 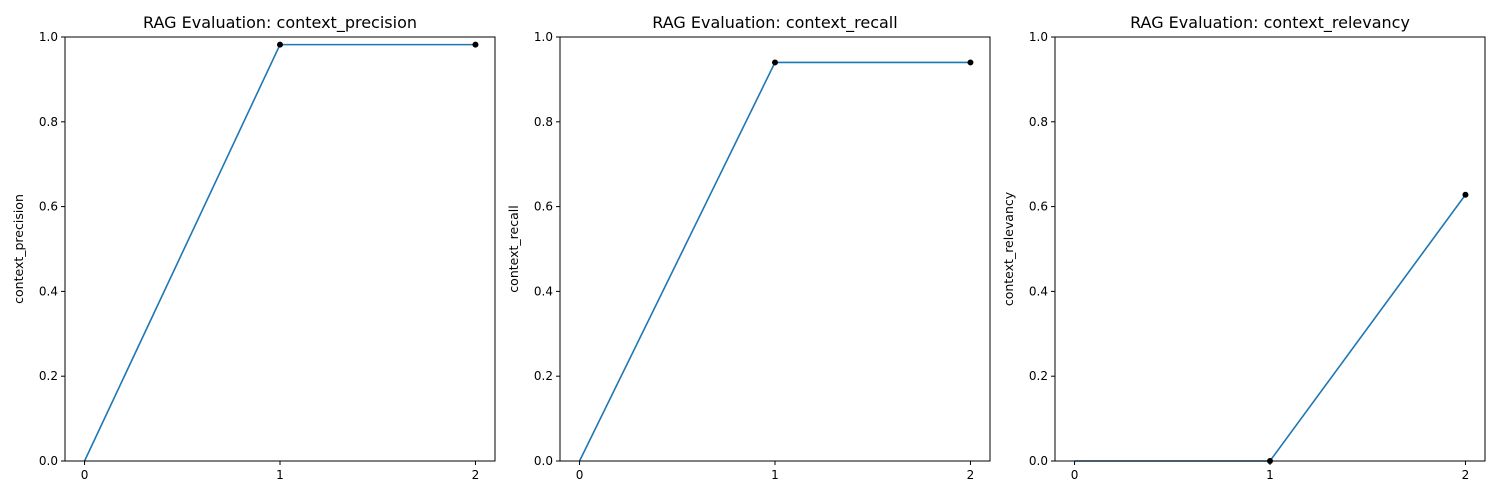 I want to click on y-axis-label: context_relevancy, so click(x=1008, y=248).